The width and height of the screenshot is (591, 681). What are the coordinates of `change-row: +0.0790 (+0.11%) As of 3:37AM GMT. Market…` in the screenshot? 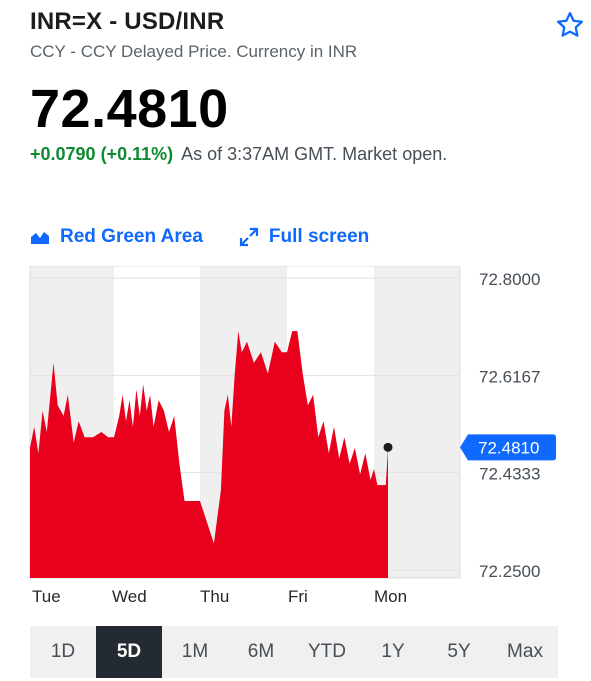 It's located at (238, 154).